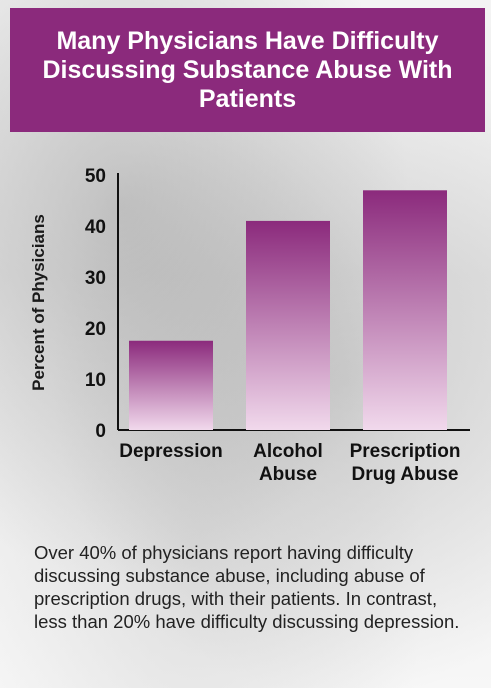  Describe the element at coordinates (95, 380) in the screenshot. I see `y-tick-label: 10` at that location.